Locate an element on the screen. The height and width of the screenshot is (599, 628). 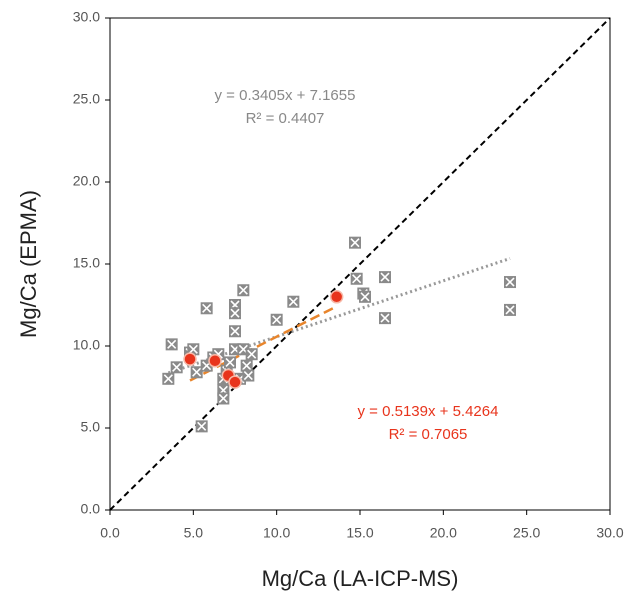
x-tick-label: 0.0 is located at coordinates (110, 533).